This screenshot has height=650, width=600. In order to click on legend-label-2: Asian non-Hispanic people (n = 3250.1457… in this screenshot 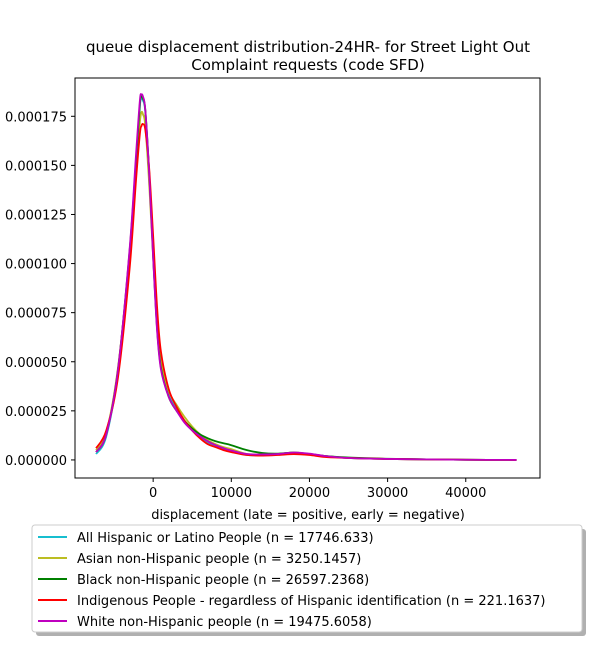, I will do `click(219, 559)`.